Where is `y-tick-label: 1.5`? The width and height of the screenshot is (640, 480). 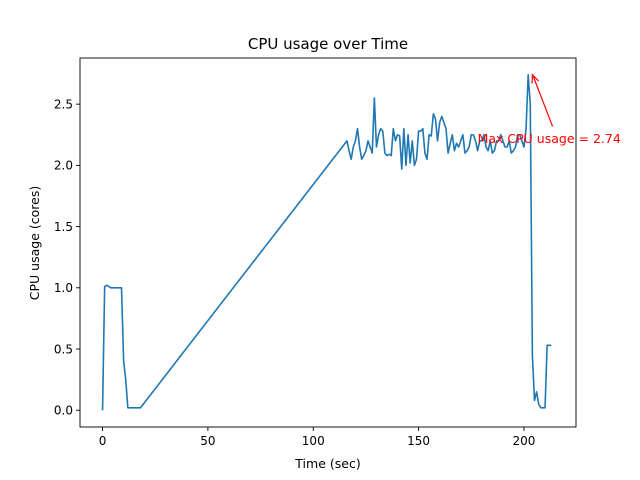
y-tick-label: 1.5 is located at coordinates (63, 227).